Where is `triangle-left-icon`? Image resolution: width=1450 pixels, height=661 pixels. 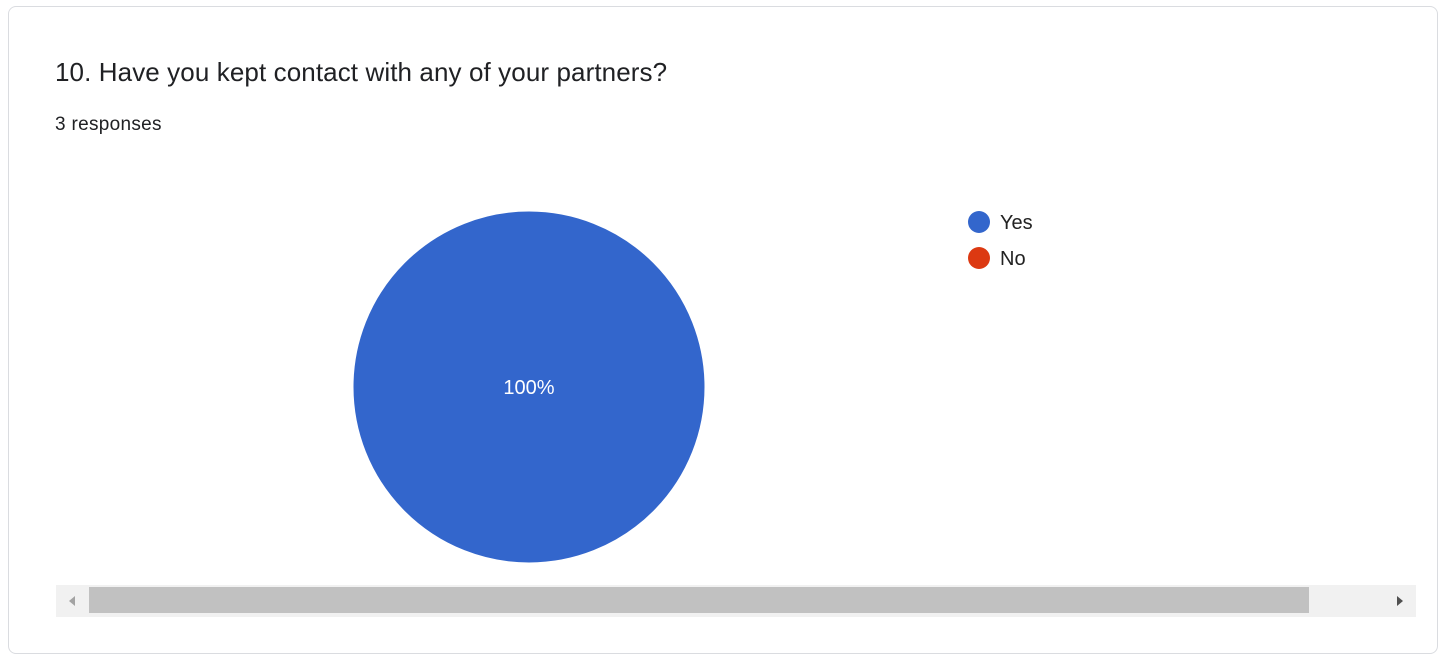 triangle-left-icon is located at coordinates (72, 601).